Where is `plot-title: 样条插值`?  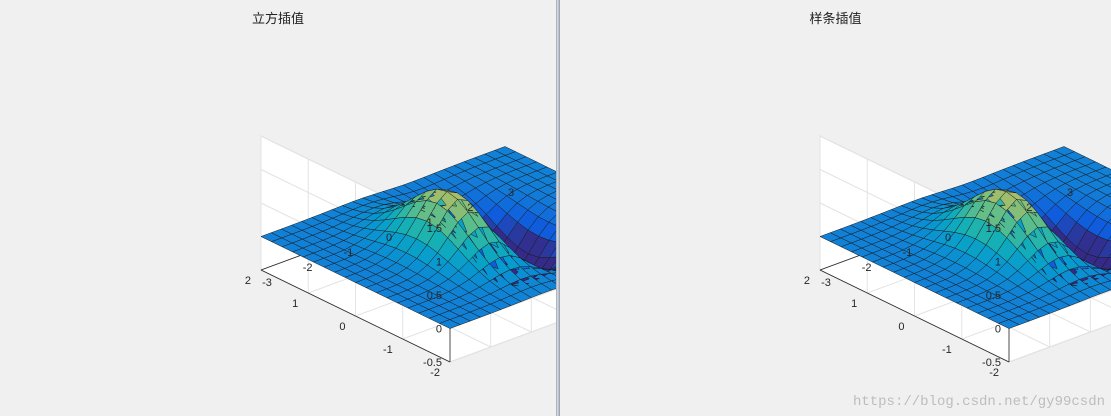
plot-title: 样条插值 is located at coordinates (835, 19).